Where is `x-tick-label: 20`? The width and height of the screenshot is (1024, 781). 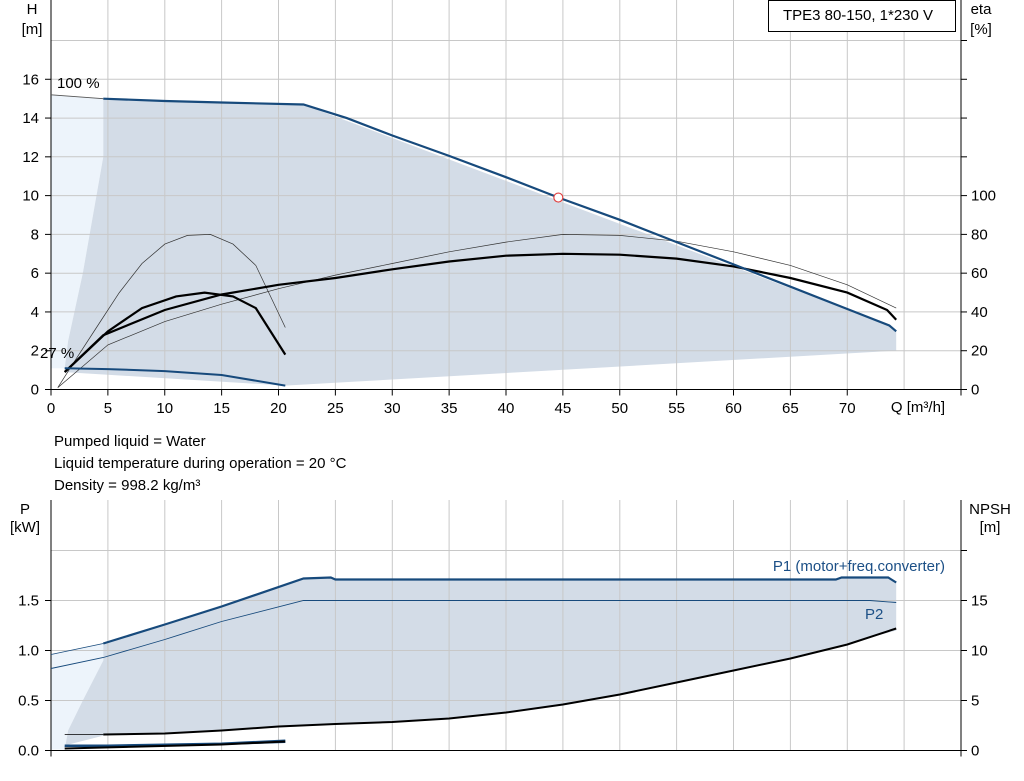
x-tick-label: 20 is located at coordinates (278, 408).